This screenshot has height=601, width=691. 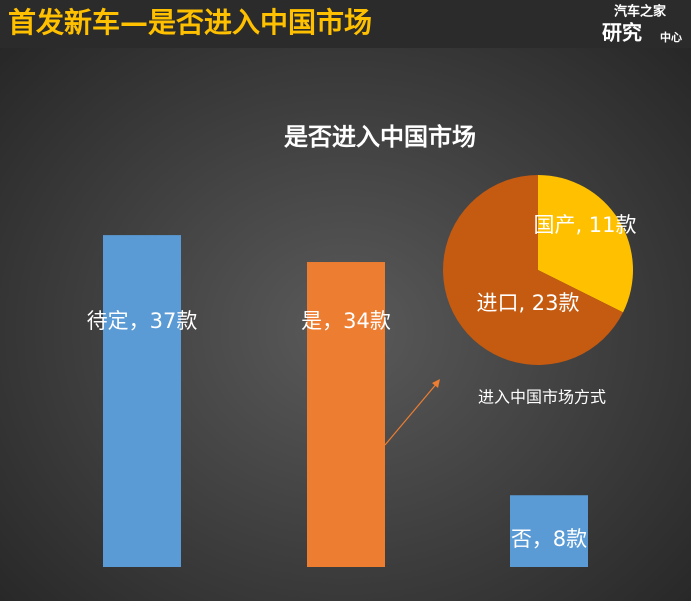 I want to click on arrow, so click(x=411, y=413).